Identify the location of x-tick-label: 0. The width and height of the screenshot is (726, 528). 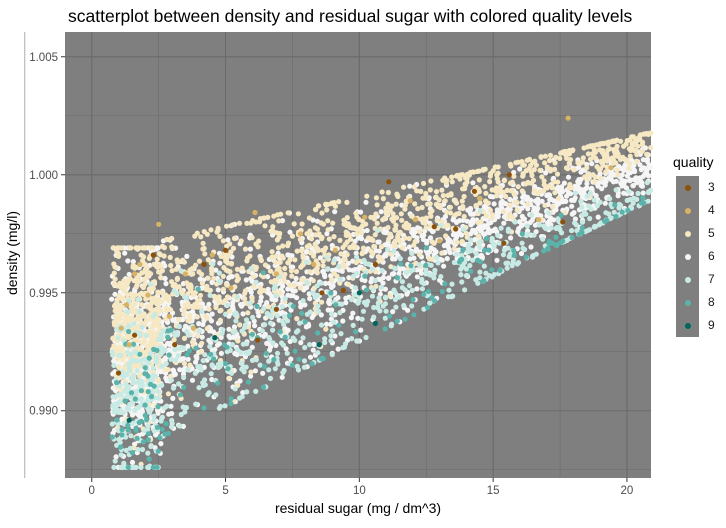
(92, 491).